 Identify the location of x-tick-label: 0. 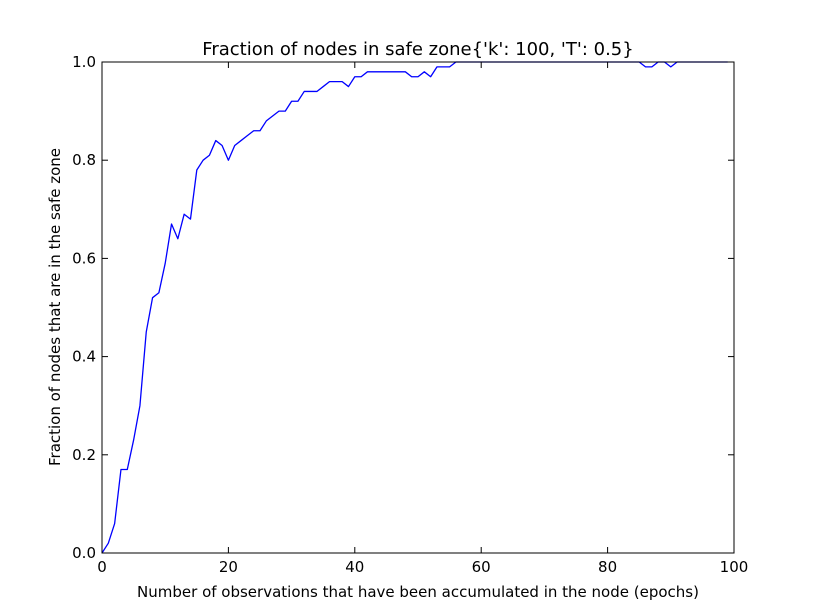
(102, 567).